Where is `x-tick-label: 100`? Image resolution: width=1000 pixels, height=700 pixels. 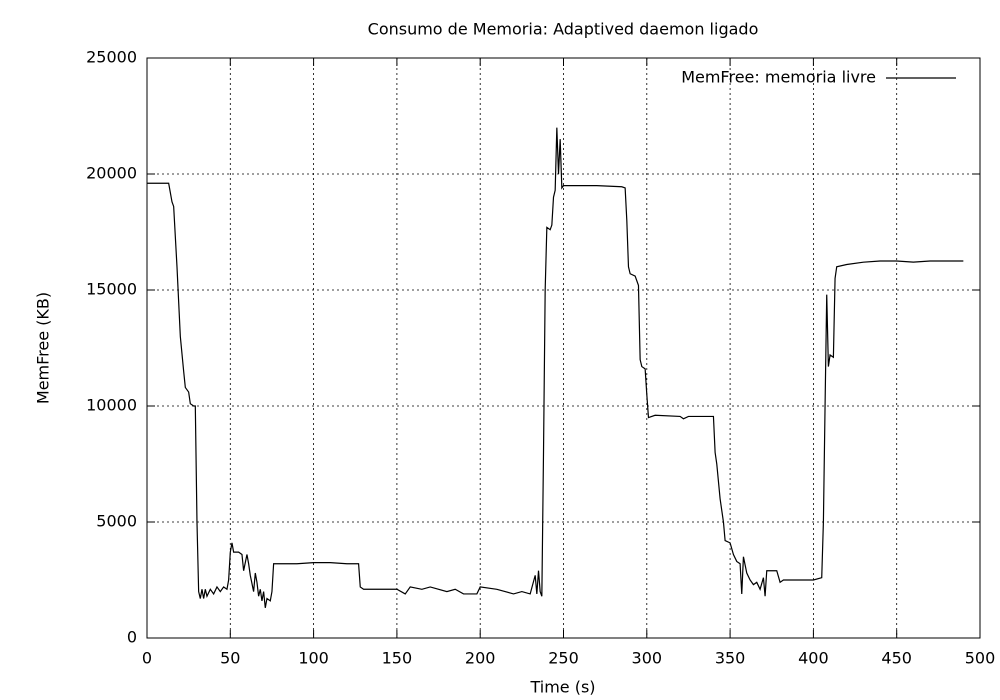 x-tick-label: 100 is located at coordinates (313, 658).